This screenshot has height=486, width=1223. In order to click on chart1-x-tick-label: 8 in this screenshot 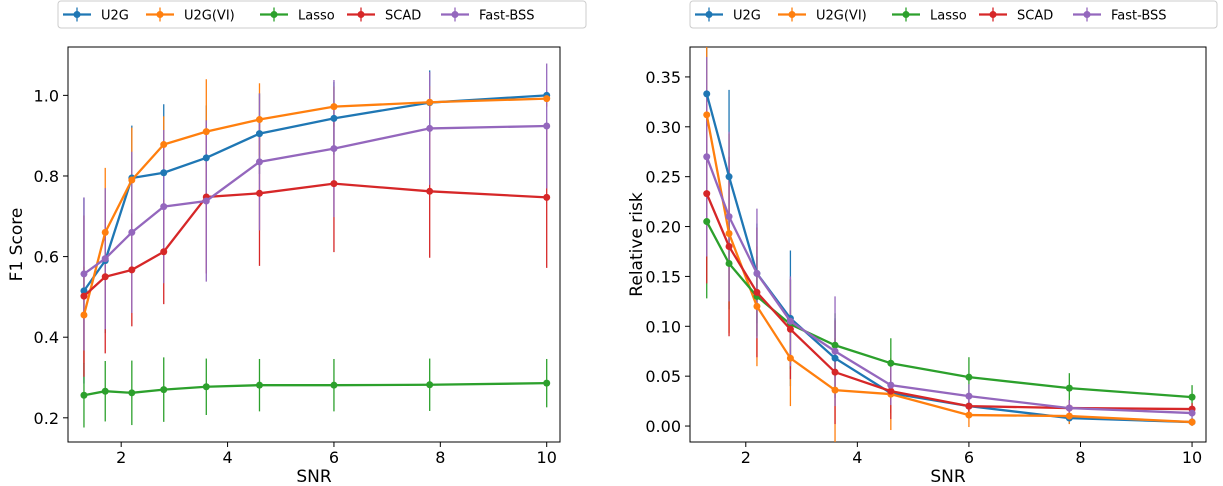, I will do `click(440, 457)`.